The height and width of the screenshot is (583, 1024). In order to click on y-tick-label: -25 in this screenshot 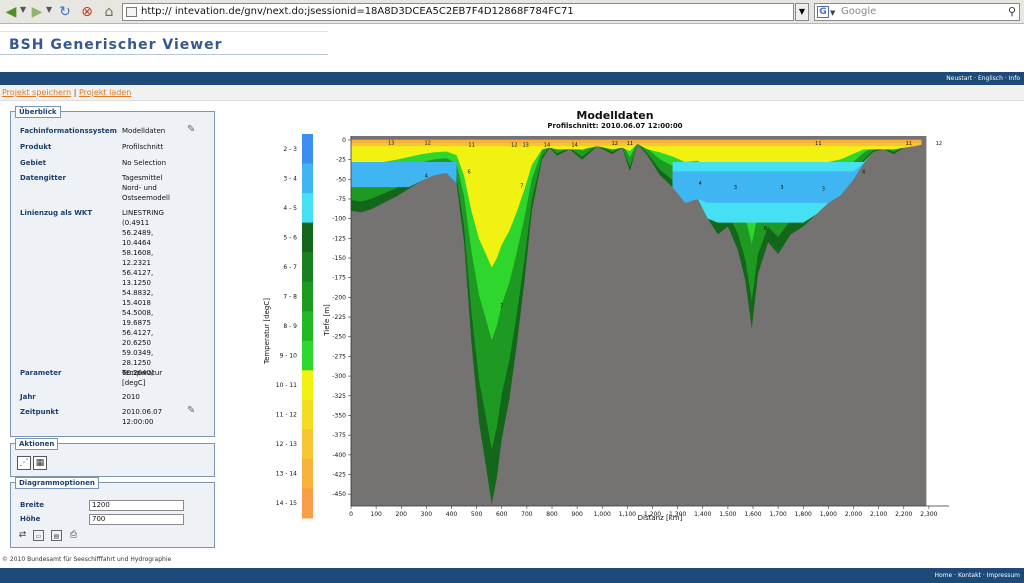, I will do `click(341, 160)`.